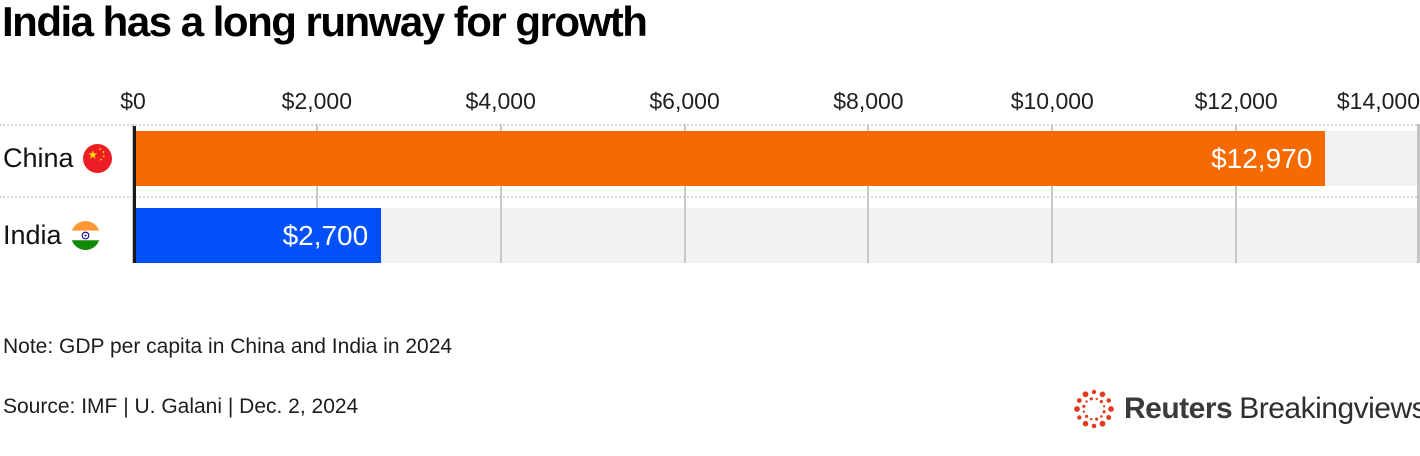 This screenshot has height=456, width=1420. I want to click on x-tick: $0, so click(133, 101).